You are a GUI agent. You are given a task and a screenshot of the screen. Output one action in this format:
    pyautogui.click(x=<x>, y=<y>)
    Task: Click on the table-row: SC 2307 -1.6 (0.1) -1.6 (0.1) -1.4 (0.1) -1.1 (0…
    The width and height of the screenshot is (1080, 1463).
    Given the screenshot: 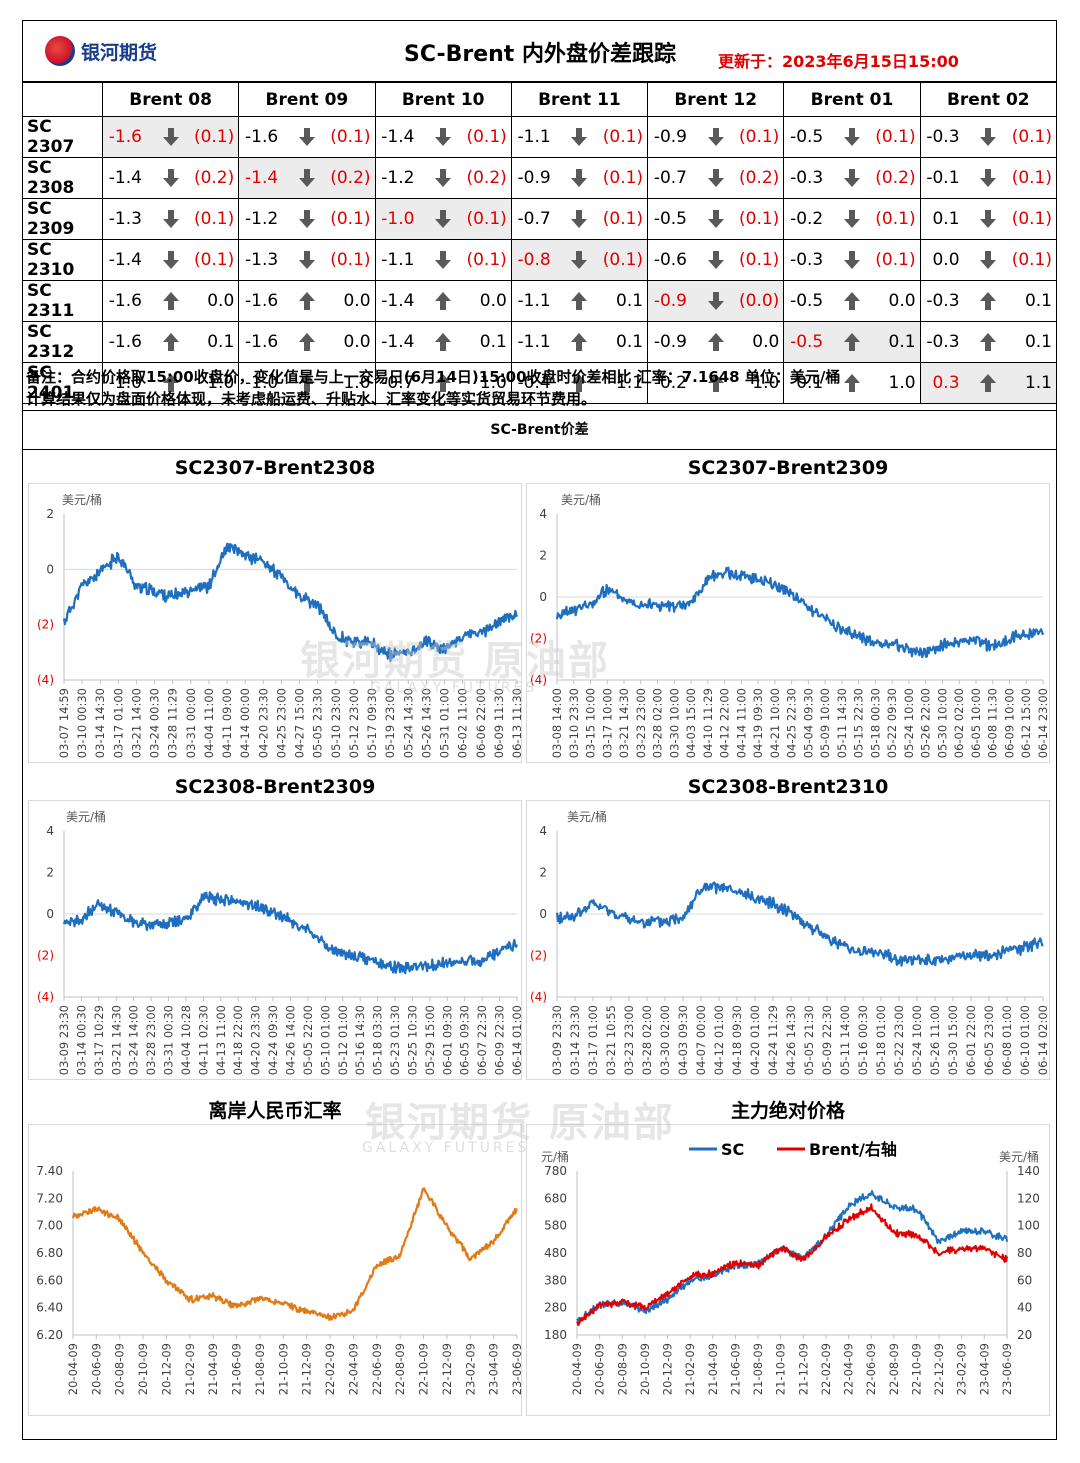 What is the action you would take?
    pyautogui.click(x=539, y=137)
    